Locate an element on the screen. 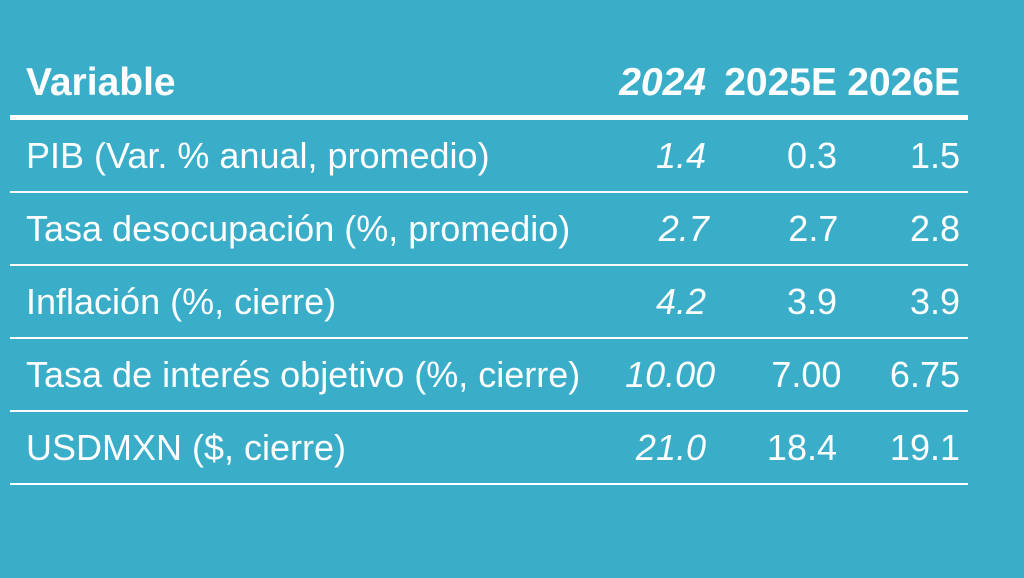 This screenshot has width=1024, height=578. value-2026e: 6.75 is located at coordinates (924, 374).